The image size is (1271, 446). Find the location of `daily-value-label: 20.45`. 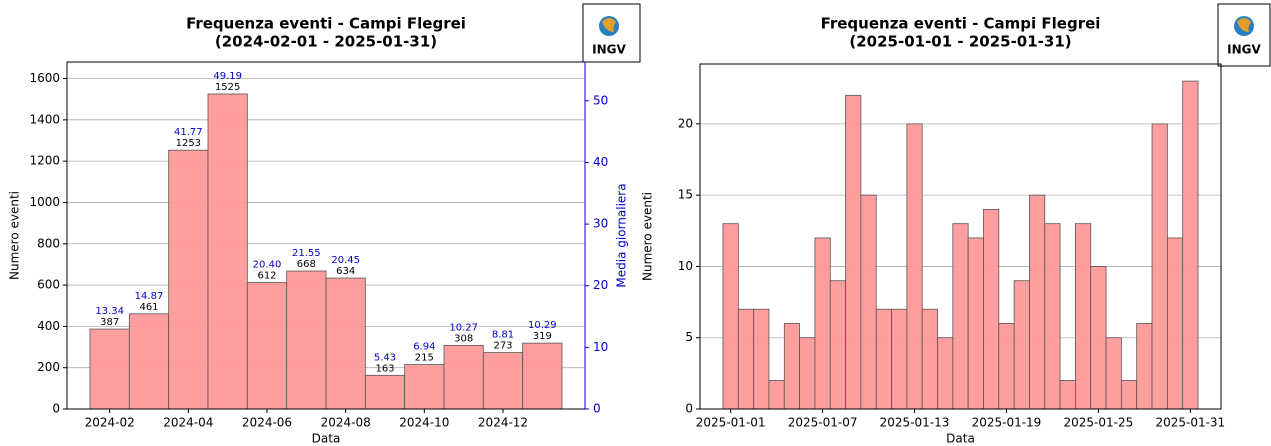

daily-value-label: 20.45 is located at coordinates (345, 260).